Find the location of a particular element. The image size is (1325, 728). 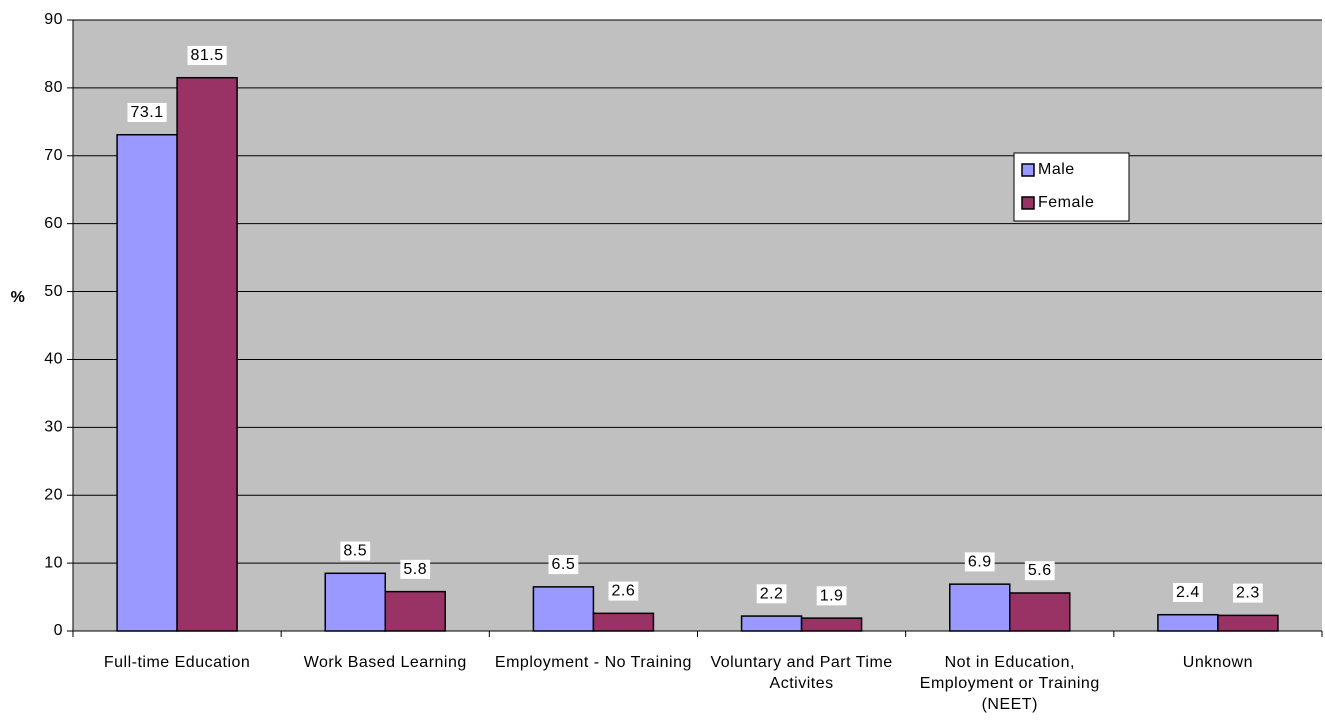

data-label-text: 2.2 is located at coordinates (772, 593).